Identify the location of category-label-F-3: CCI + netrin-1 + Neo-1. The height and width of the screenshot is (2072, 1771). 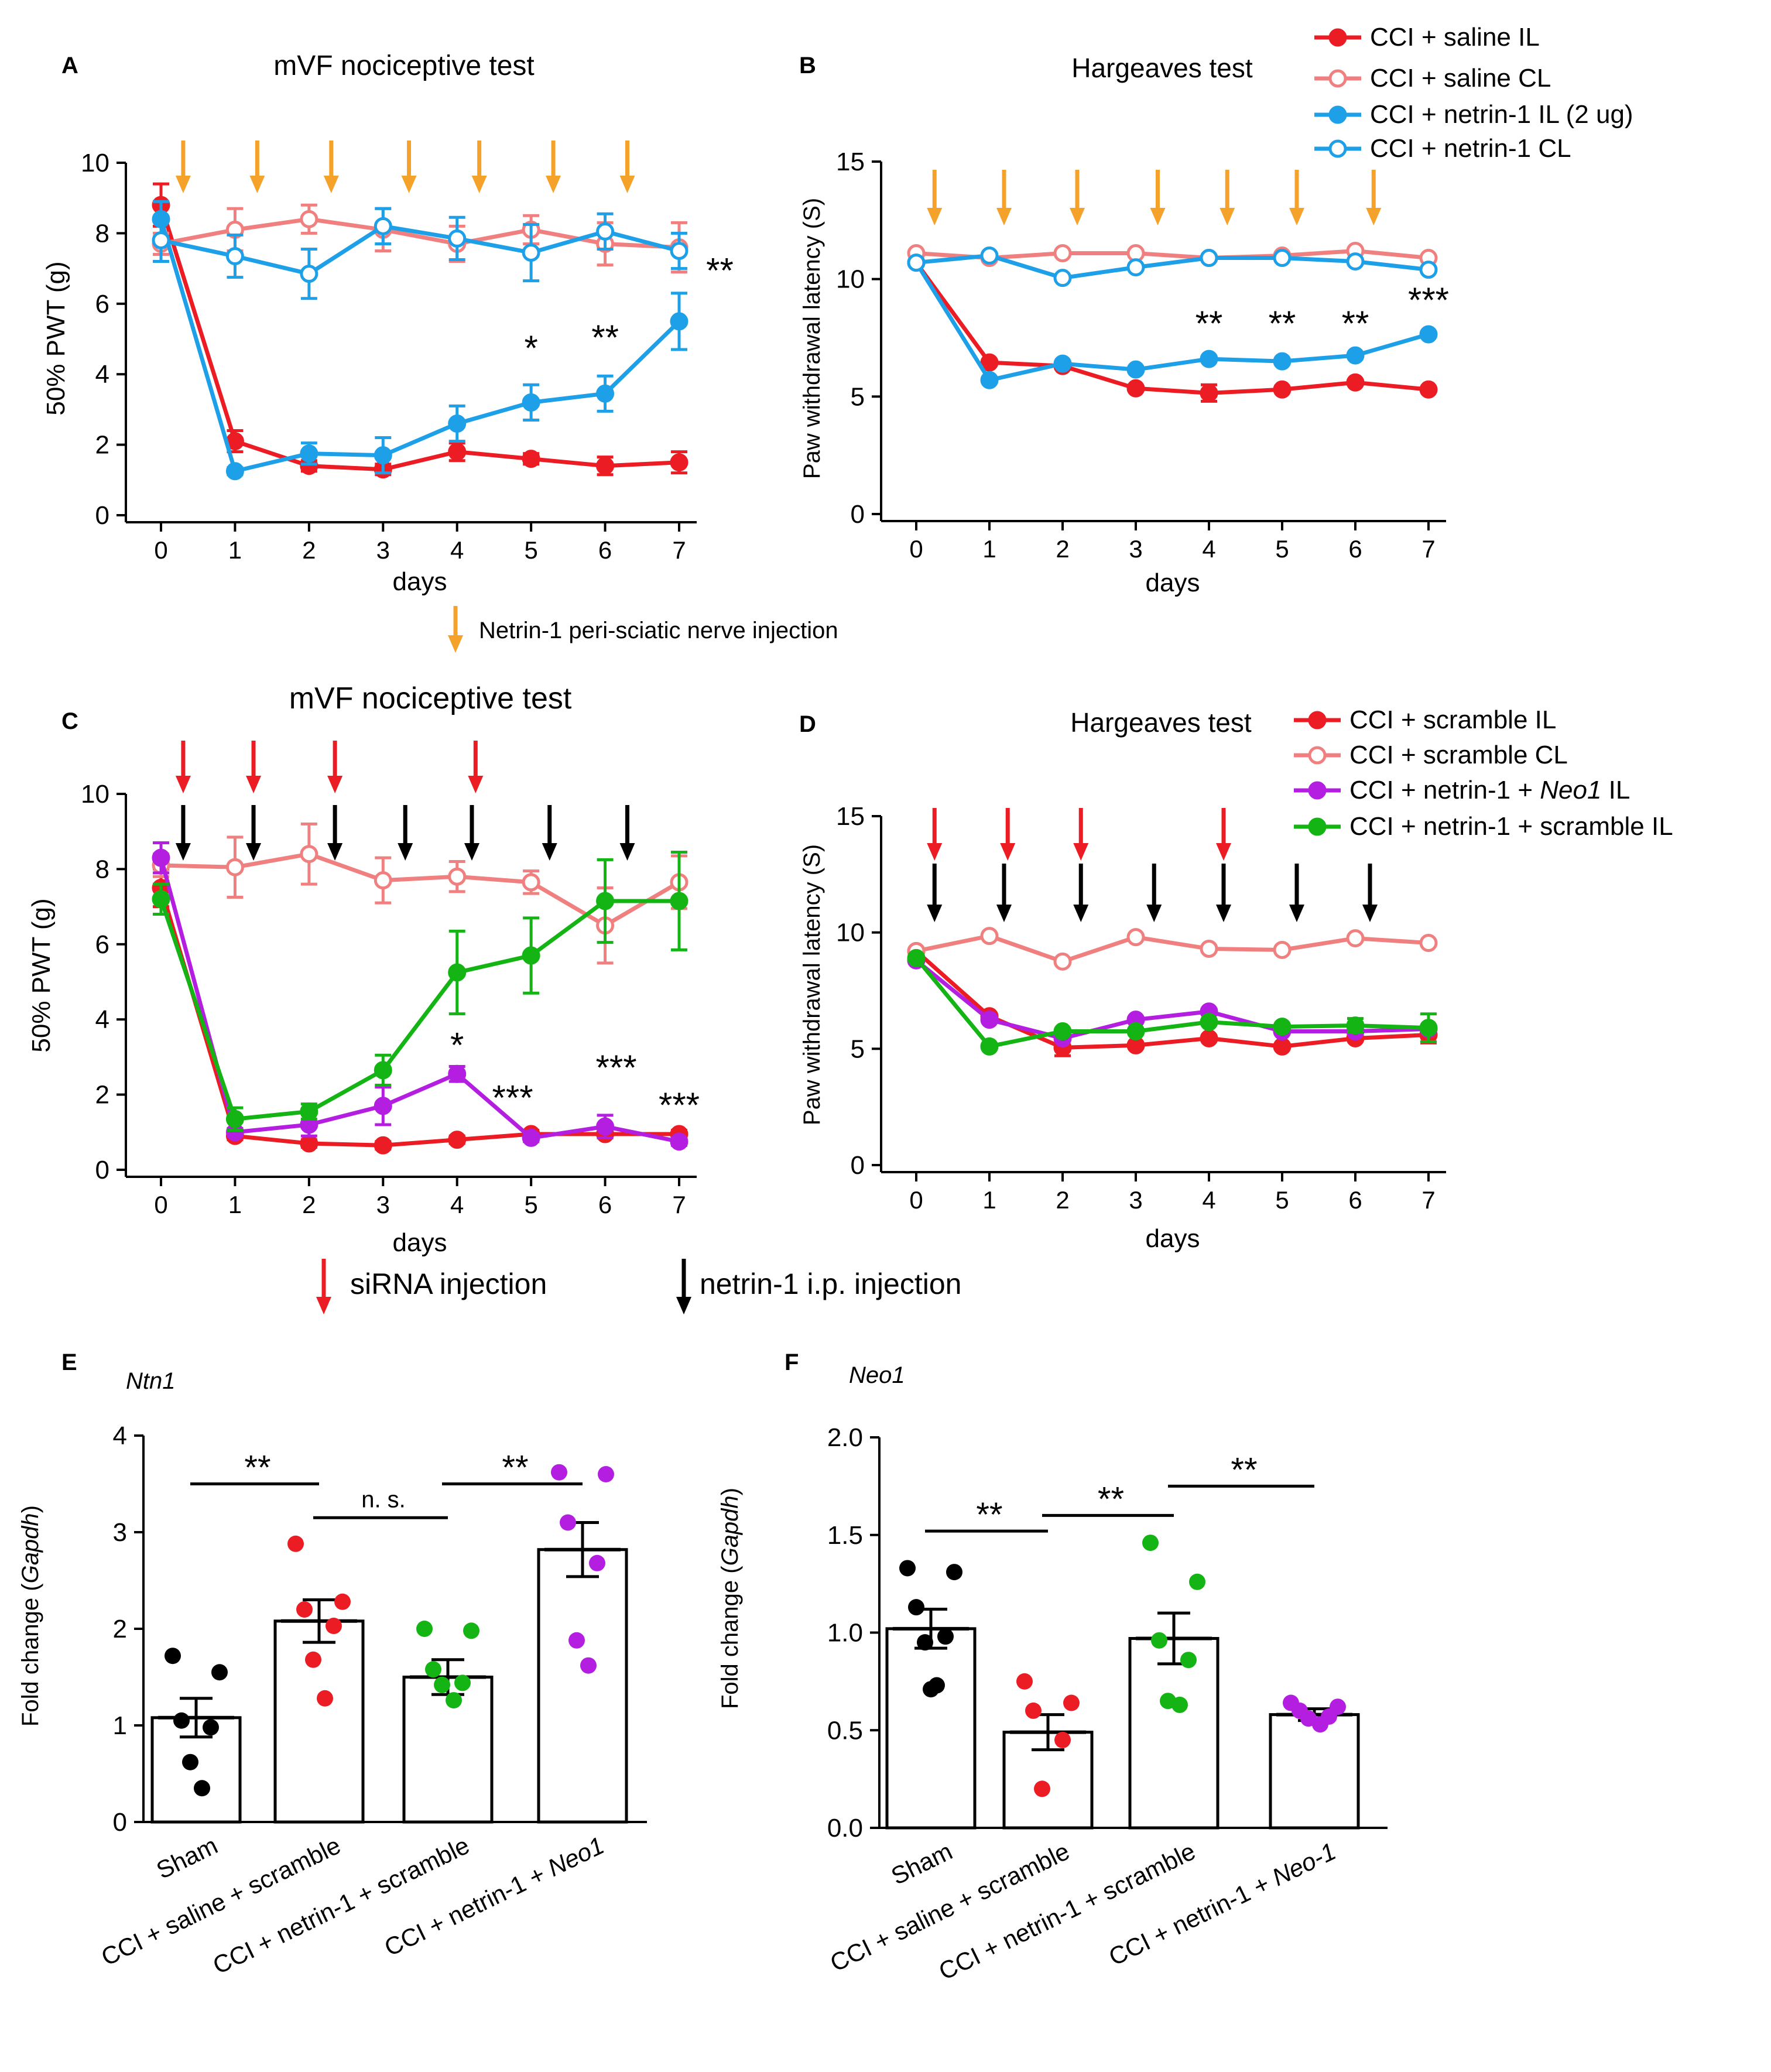
(1222, 1904).